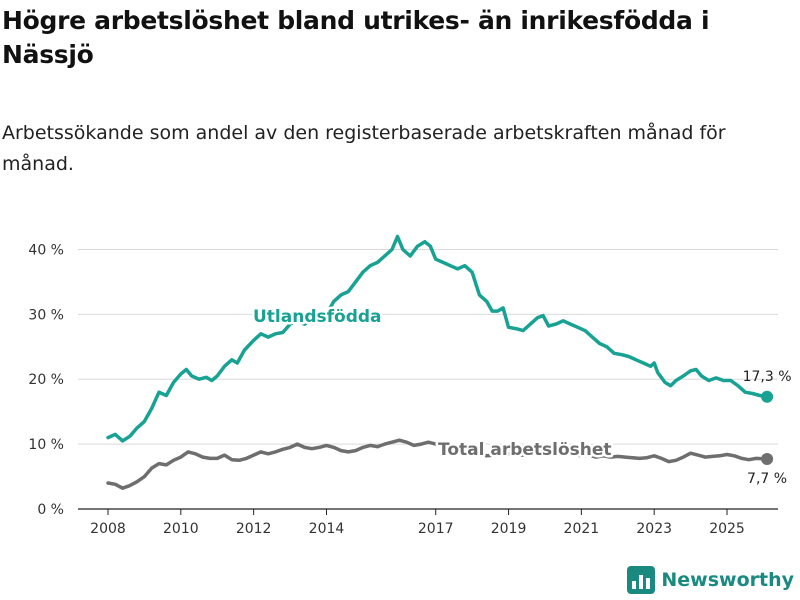 This screenshot has width=800, height=600. What do you see at coordinates (46, 380) in the screenshot?
I see `y-tick-label: 20 %` at bounding box center [46, 380].